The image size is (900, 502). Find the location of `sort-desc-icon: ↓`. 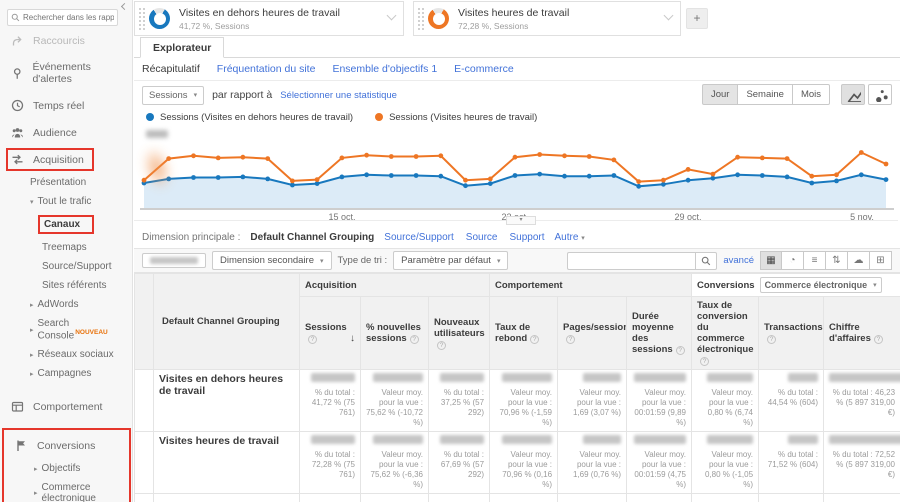

sort-desc-icon: ↓ is located at coordinates (352, 338).